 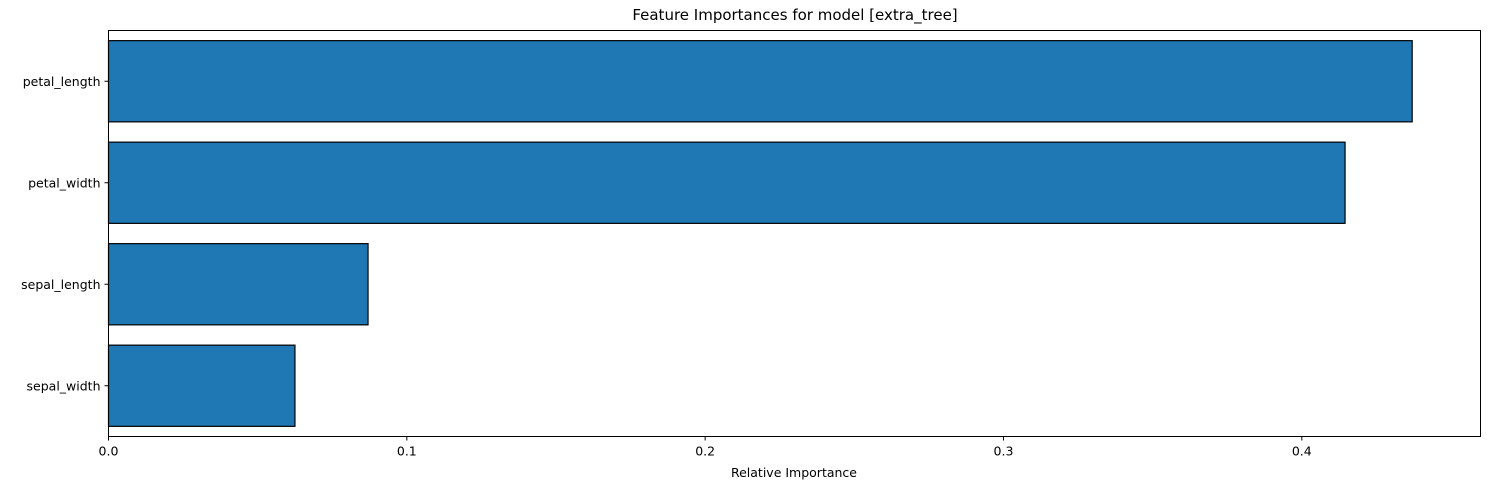 What do you see at coordinates (238, 284) in the screenshot?
I see `bar-sepal-length` at bounding box center [238, 284].